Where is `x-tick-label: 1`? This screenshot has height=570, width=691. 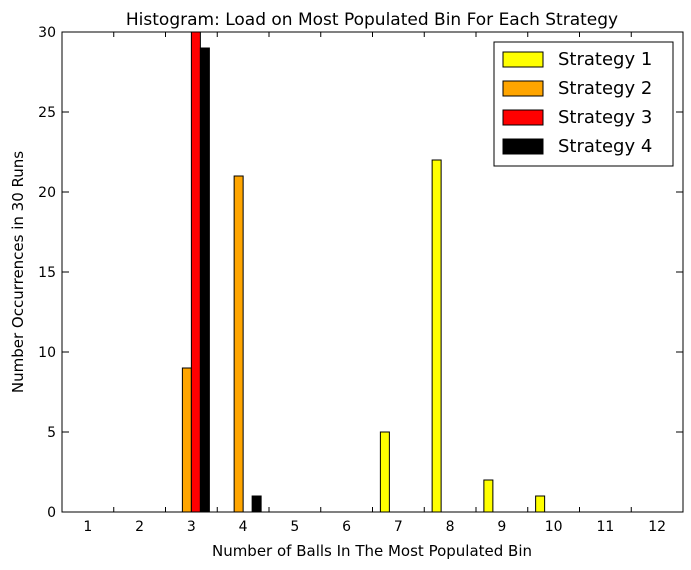 x-tick-label: 1 is located at coordinates (87, 527).